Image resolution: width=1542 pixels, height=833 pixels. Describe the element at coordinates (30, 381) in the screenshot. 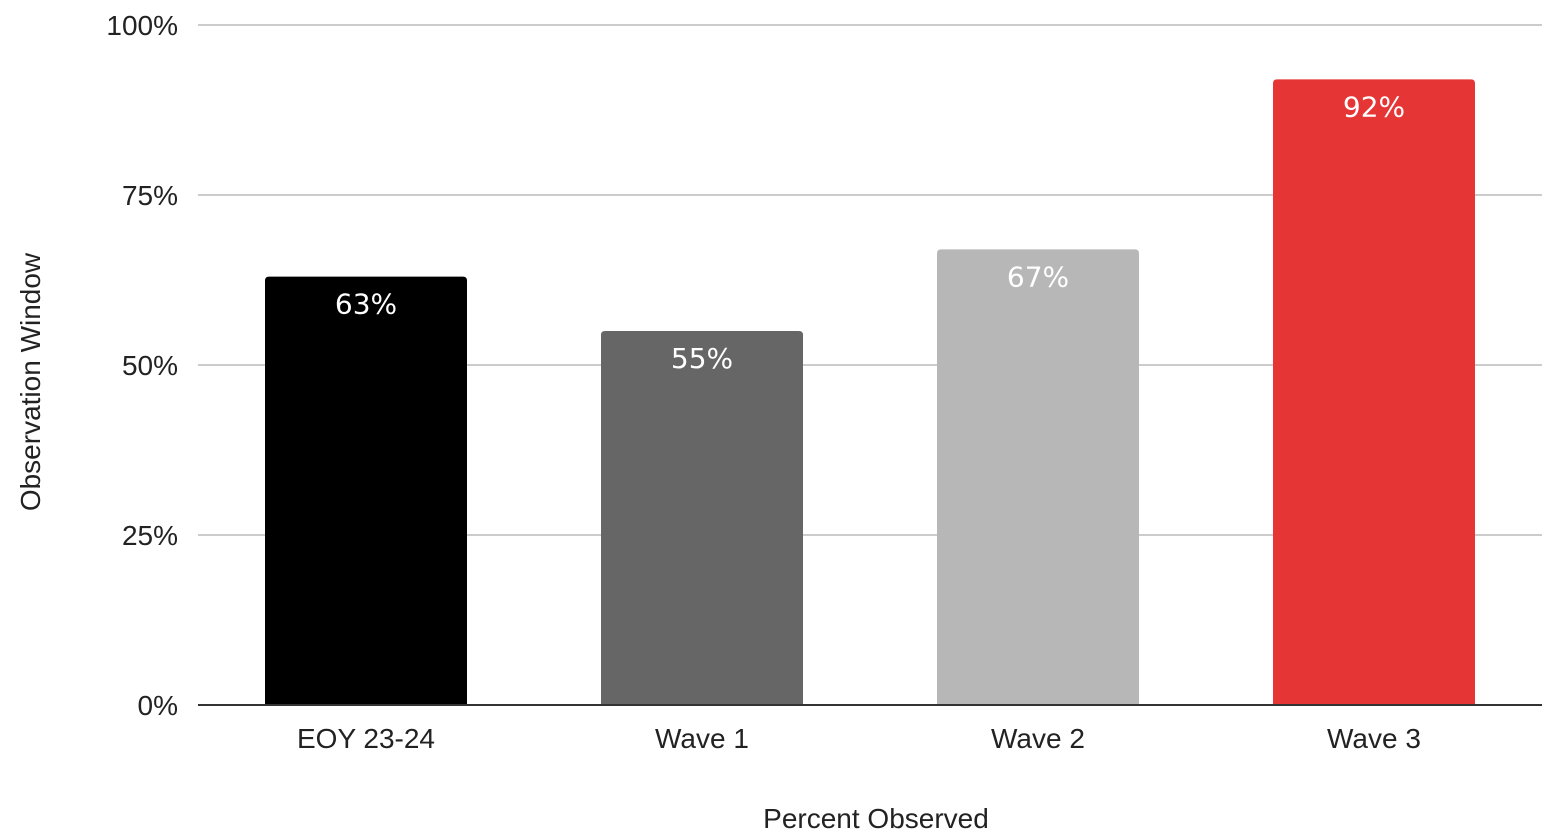

I see `y-axis-title: Observation Window` at that location.